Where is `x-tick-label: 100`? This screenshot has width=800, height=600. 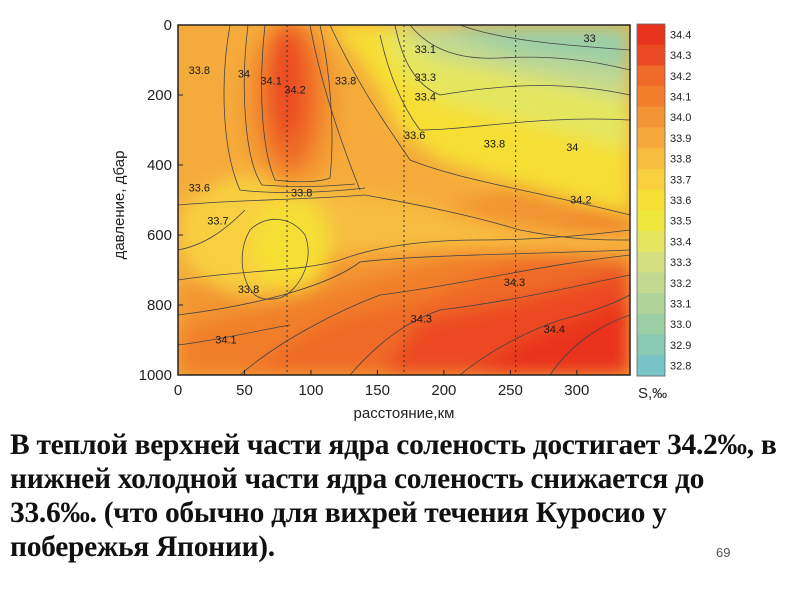 x-tick-label: 100 is located at coordinates (310, 390).